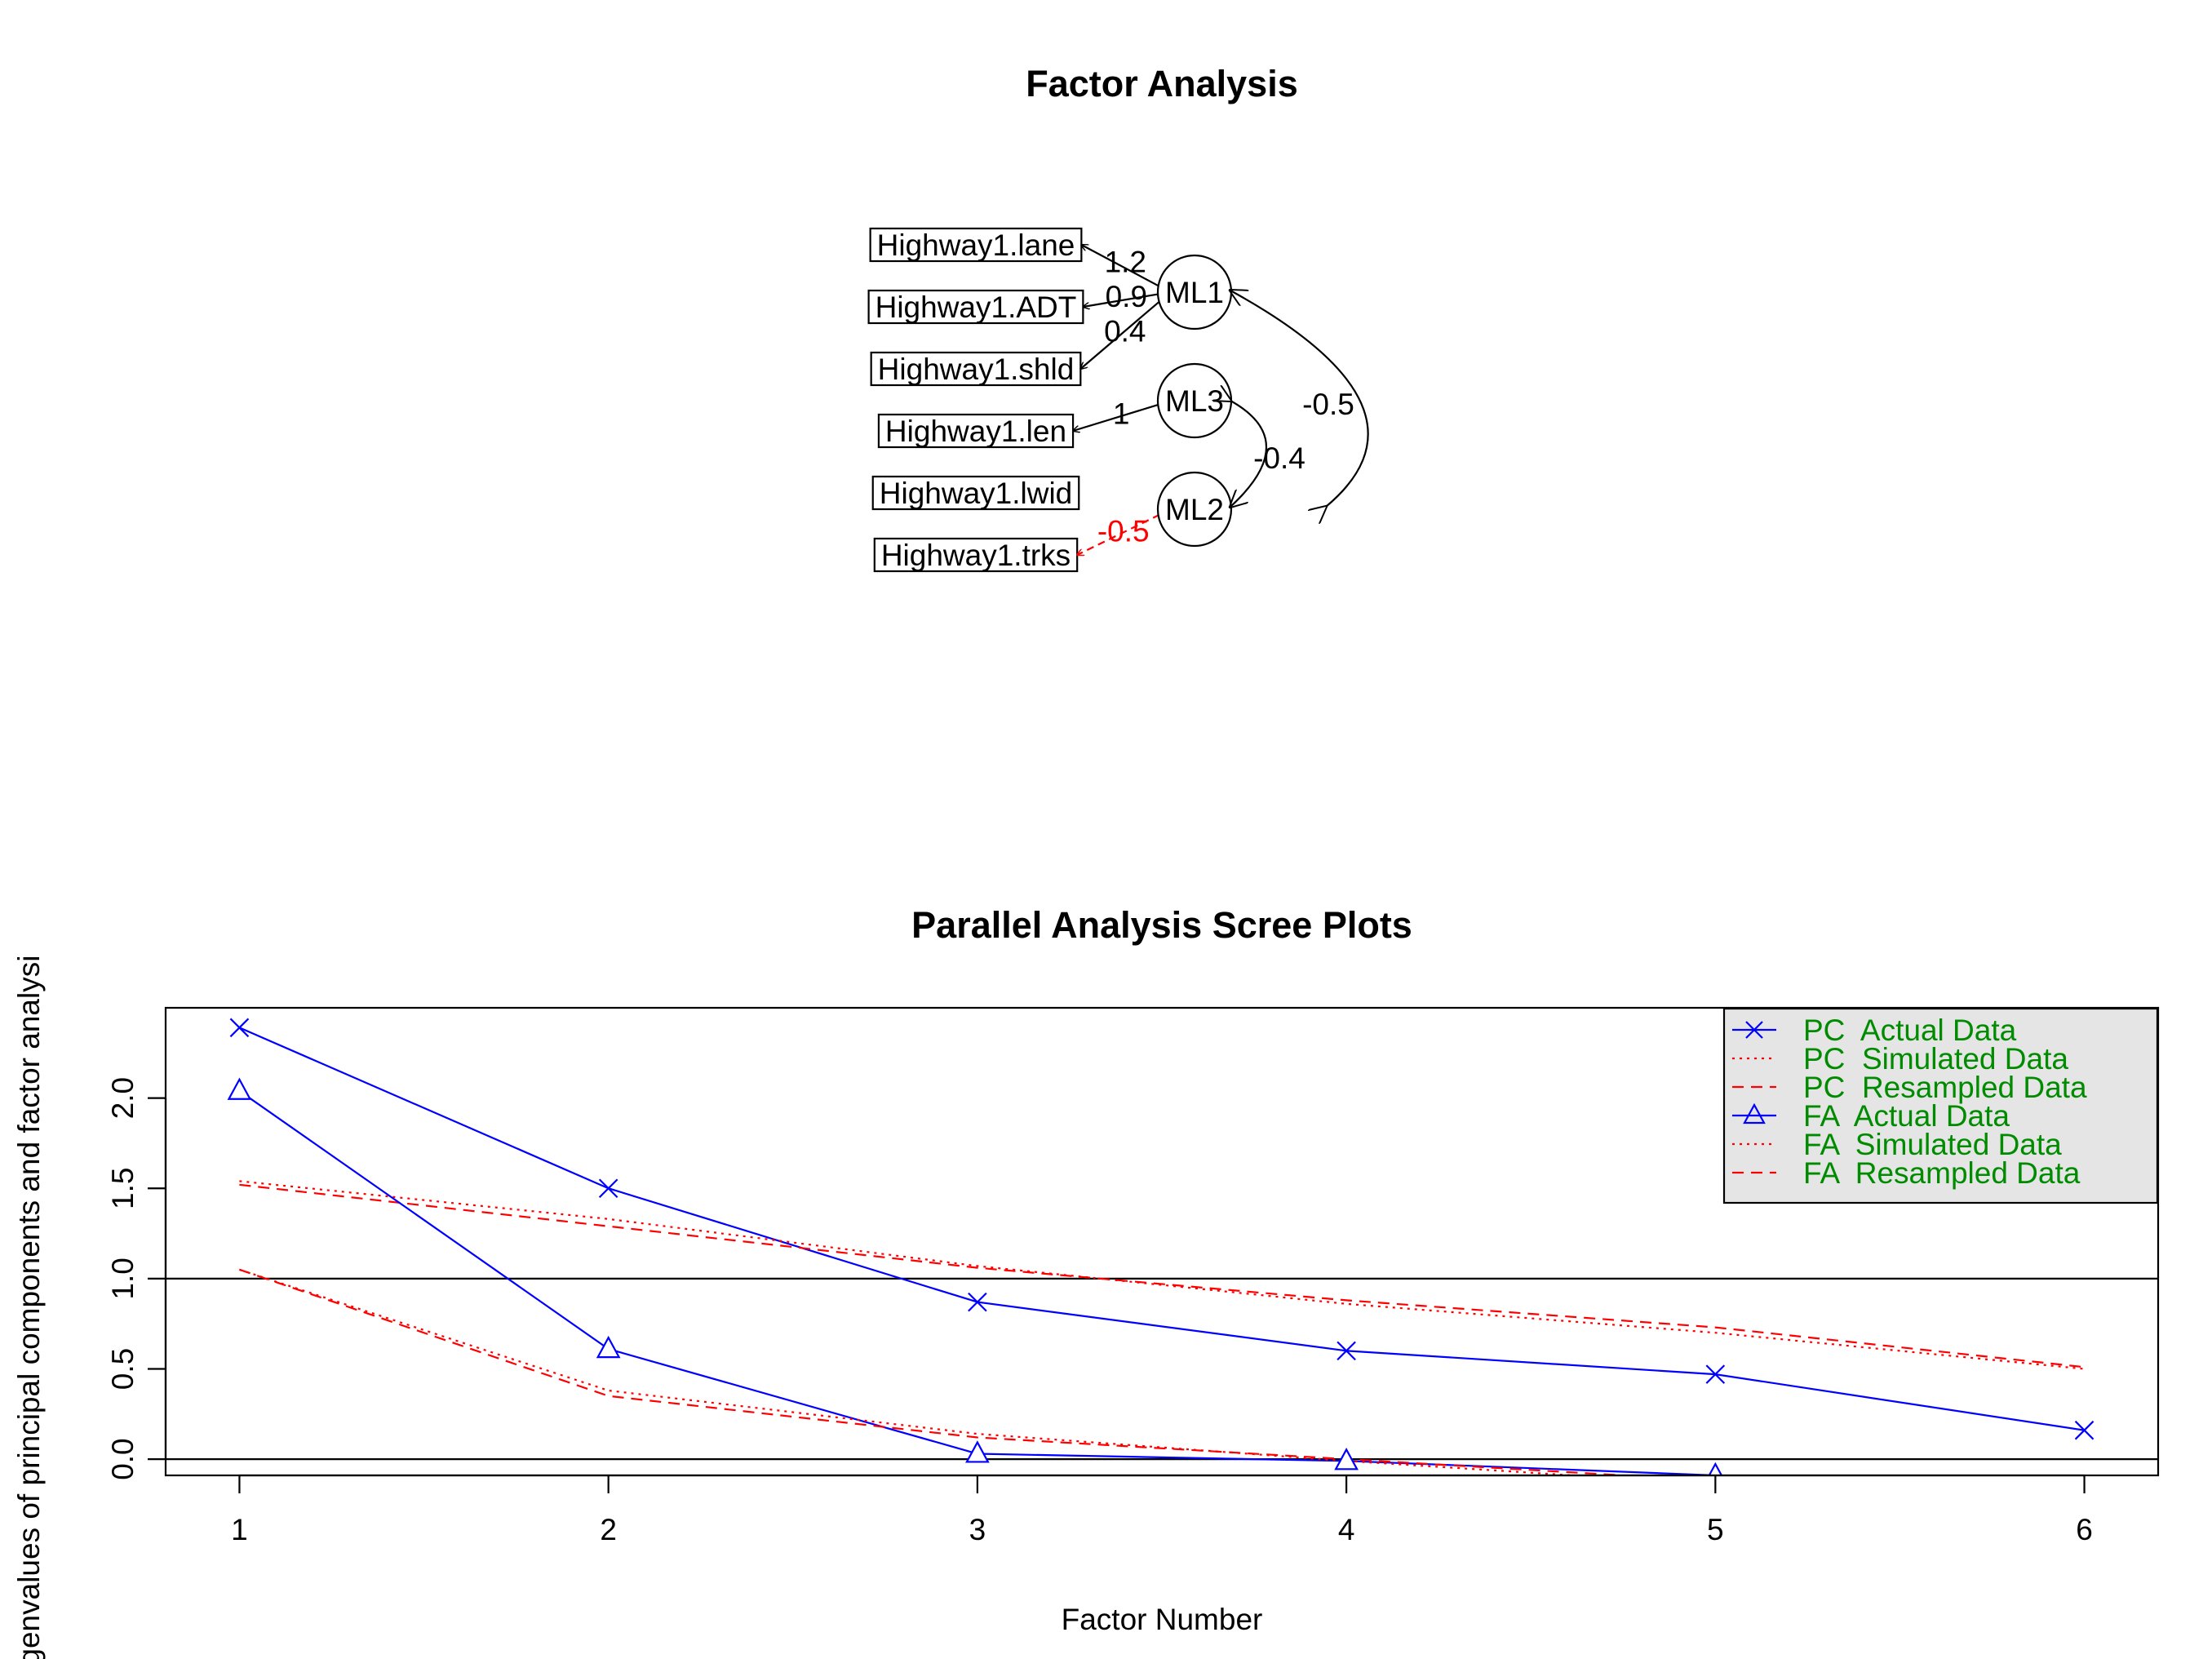 The width and height of the screenshot is (2212, 1659). What do you see at coordinates (1754, 1030) in the screenshot?
I see `legend-x-marker` at bounding box center [1754, 1030].